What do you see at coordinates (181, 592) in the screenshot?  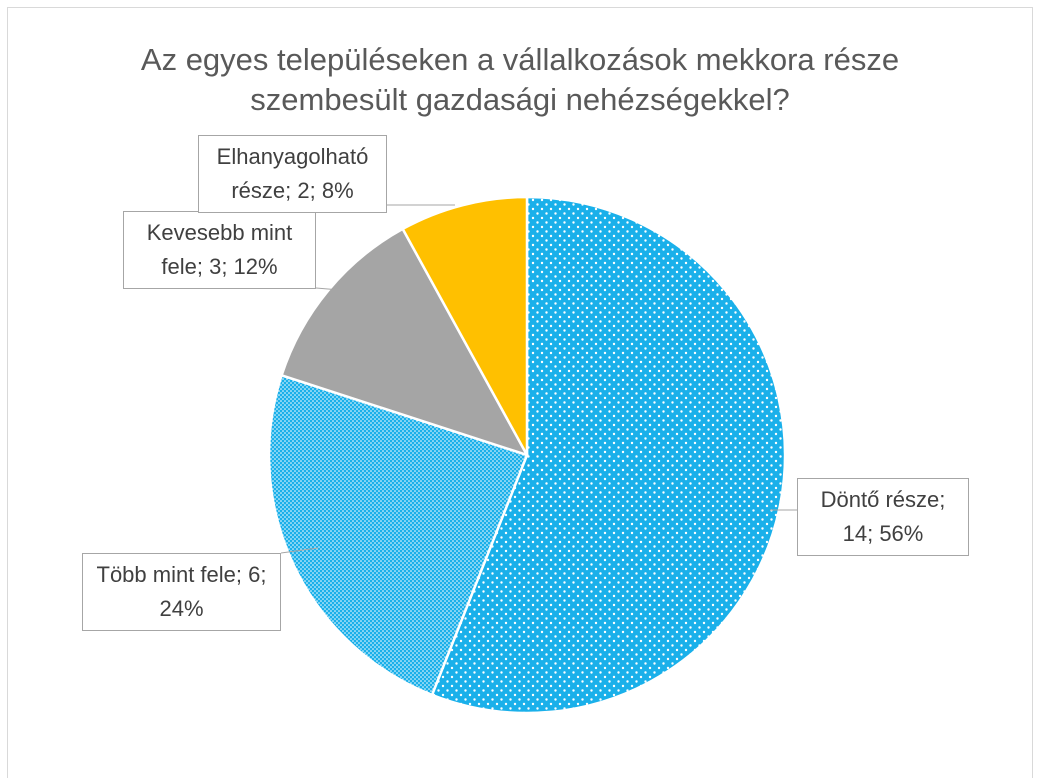 I see `data-label: Több mint fele; 6; 24%` at bounding box center [181, 592].